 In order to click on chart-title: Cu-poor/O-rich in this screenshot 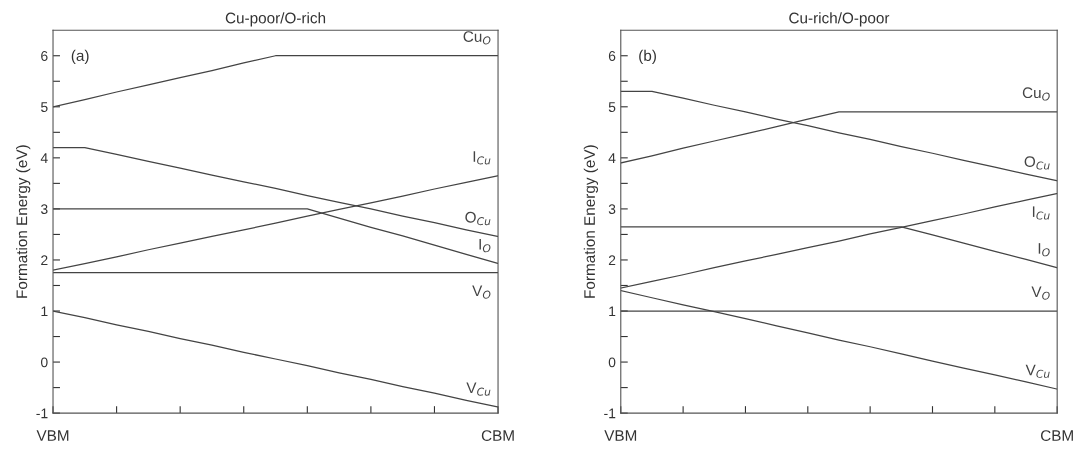, I will do `click(275, 19)`.